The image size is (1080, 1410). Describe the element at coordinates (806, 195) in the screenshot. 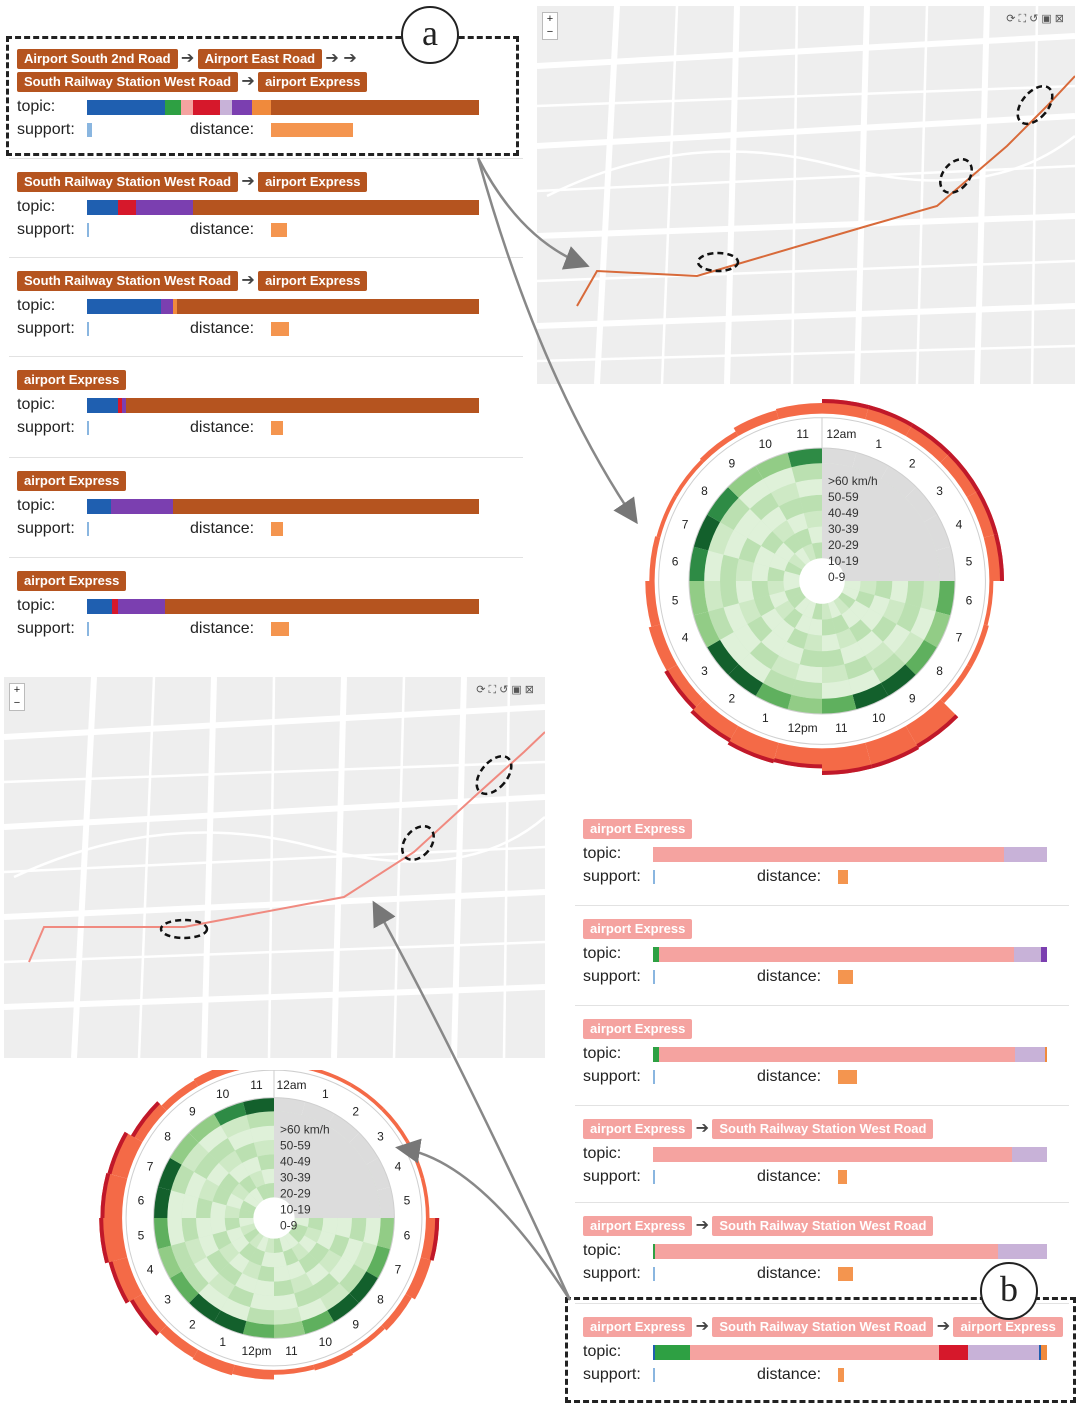

I see `map-top: + − ⟳⛶↺▣⊠` at that location.